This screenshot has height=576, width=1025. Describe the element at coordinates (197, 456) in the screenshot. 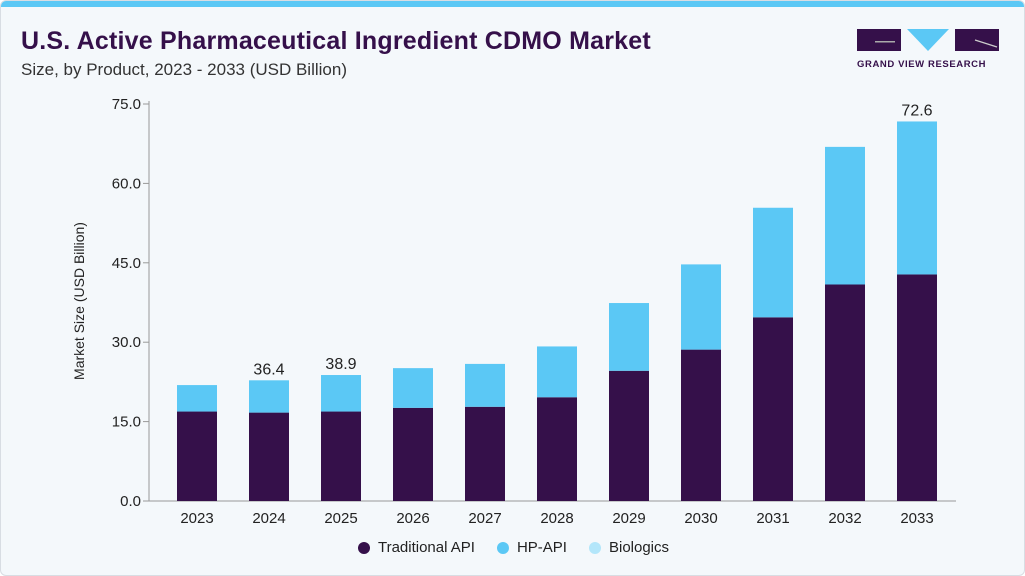

I see `bar-traditional-api-2023` at that location.